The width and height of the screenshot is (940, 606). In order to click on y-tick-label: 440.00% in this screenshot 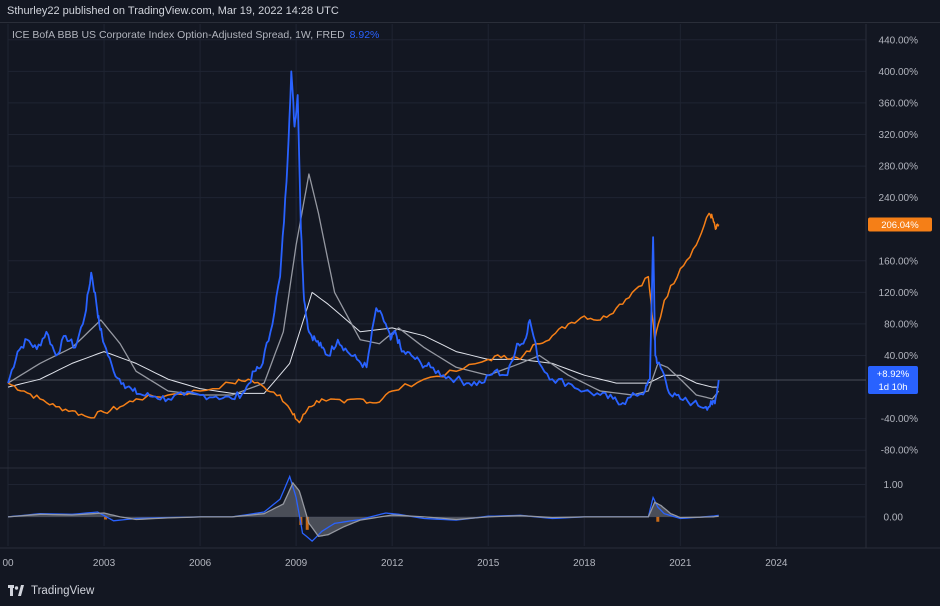, I will do `click(899, 40)`.